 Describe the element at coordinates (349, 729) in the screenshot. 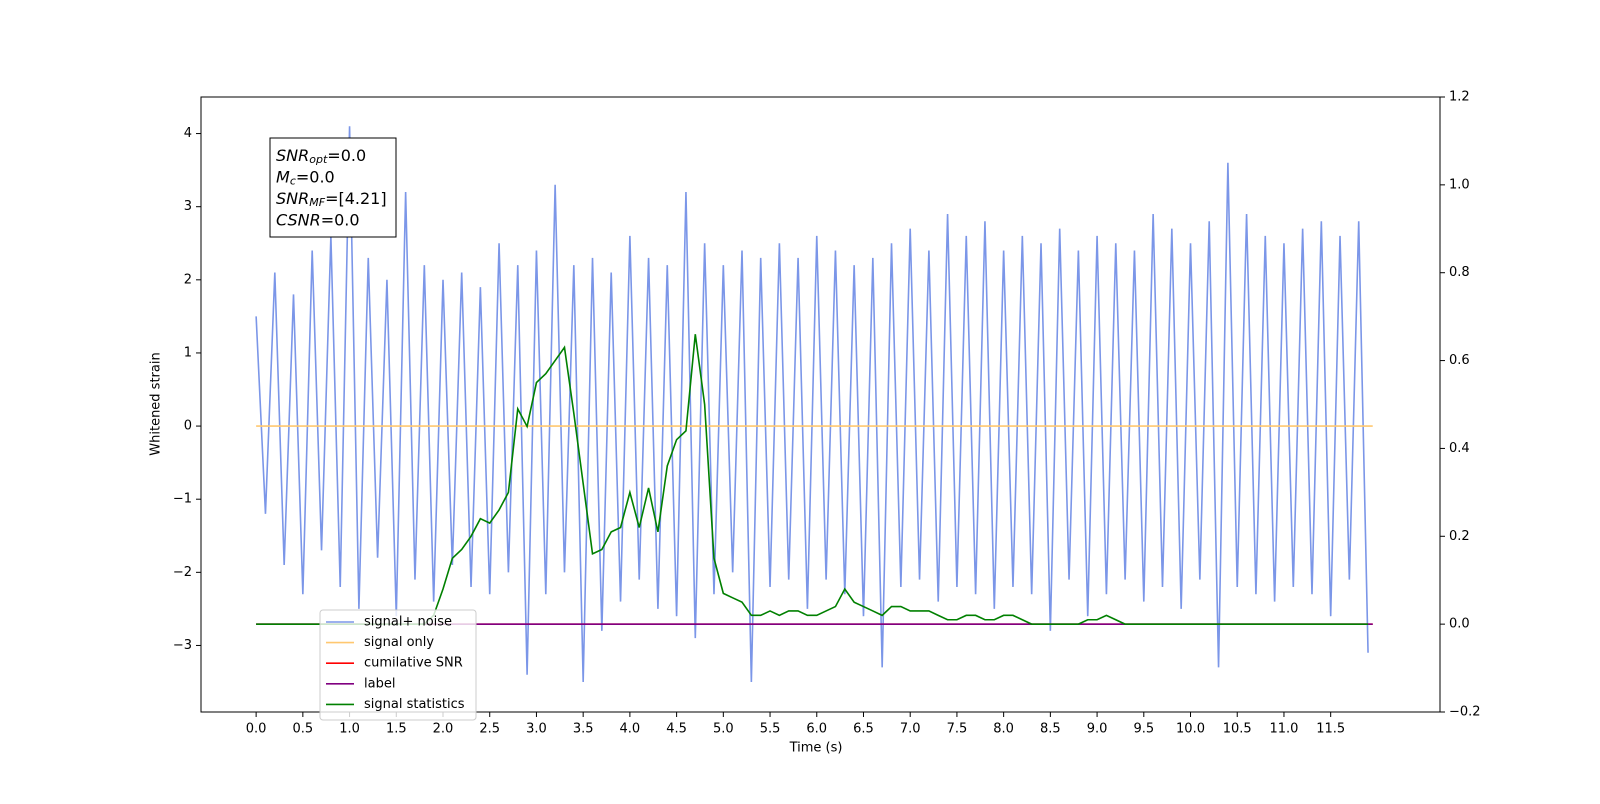

I see `x-tick-label: 1.0` at that location.